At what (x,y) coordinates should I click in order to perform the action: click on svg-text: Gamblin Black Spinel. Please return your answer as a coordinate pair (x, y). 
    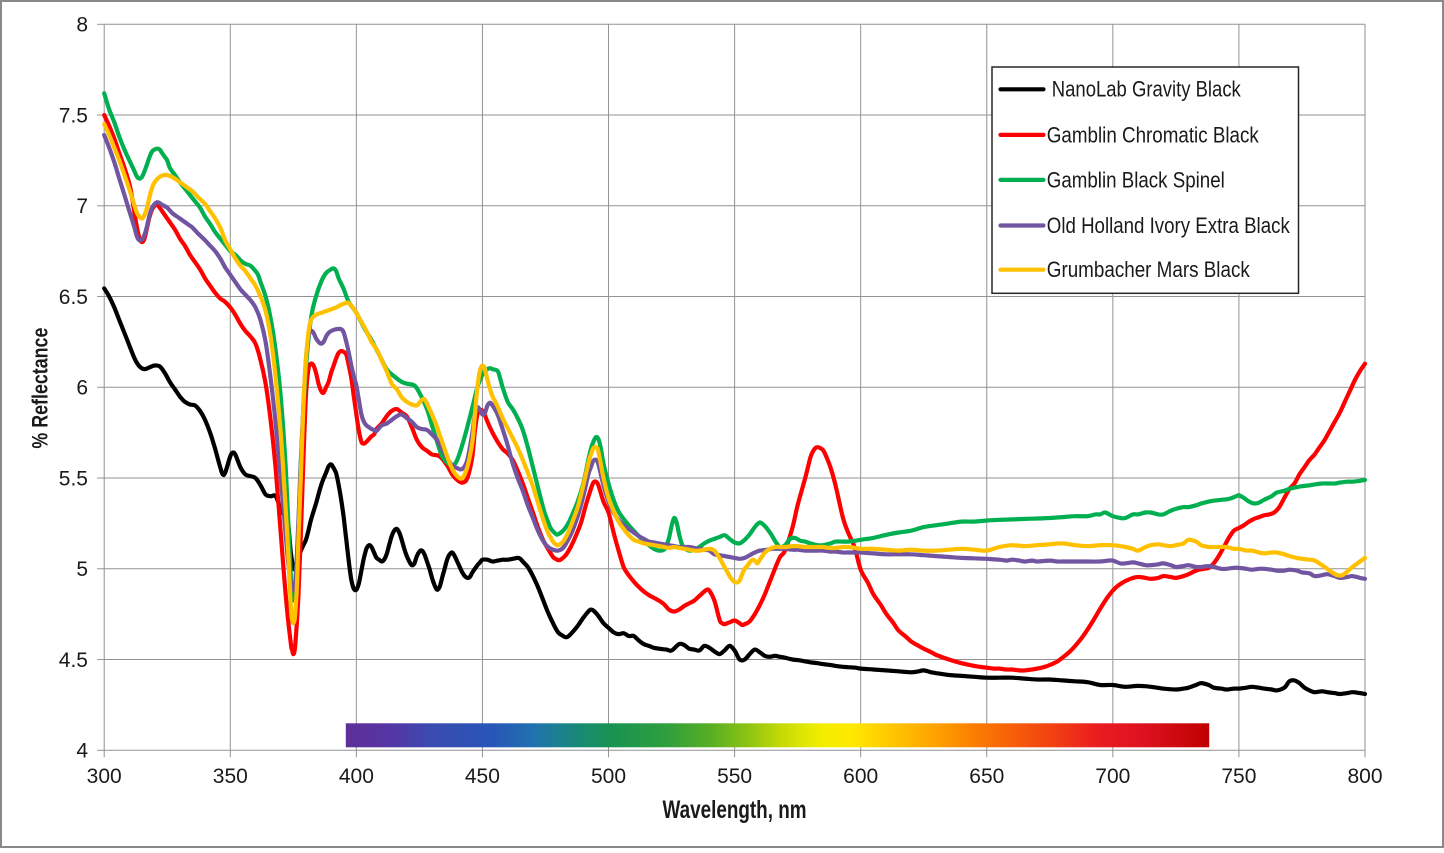
    Looking at the image, I should click on (1136, 179).